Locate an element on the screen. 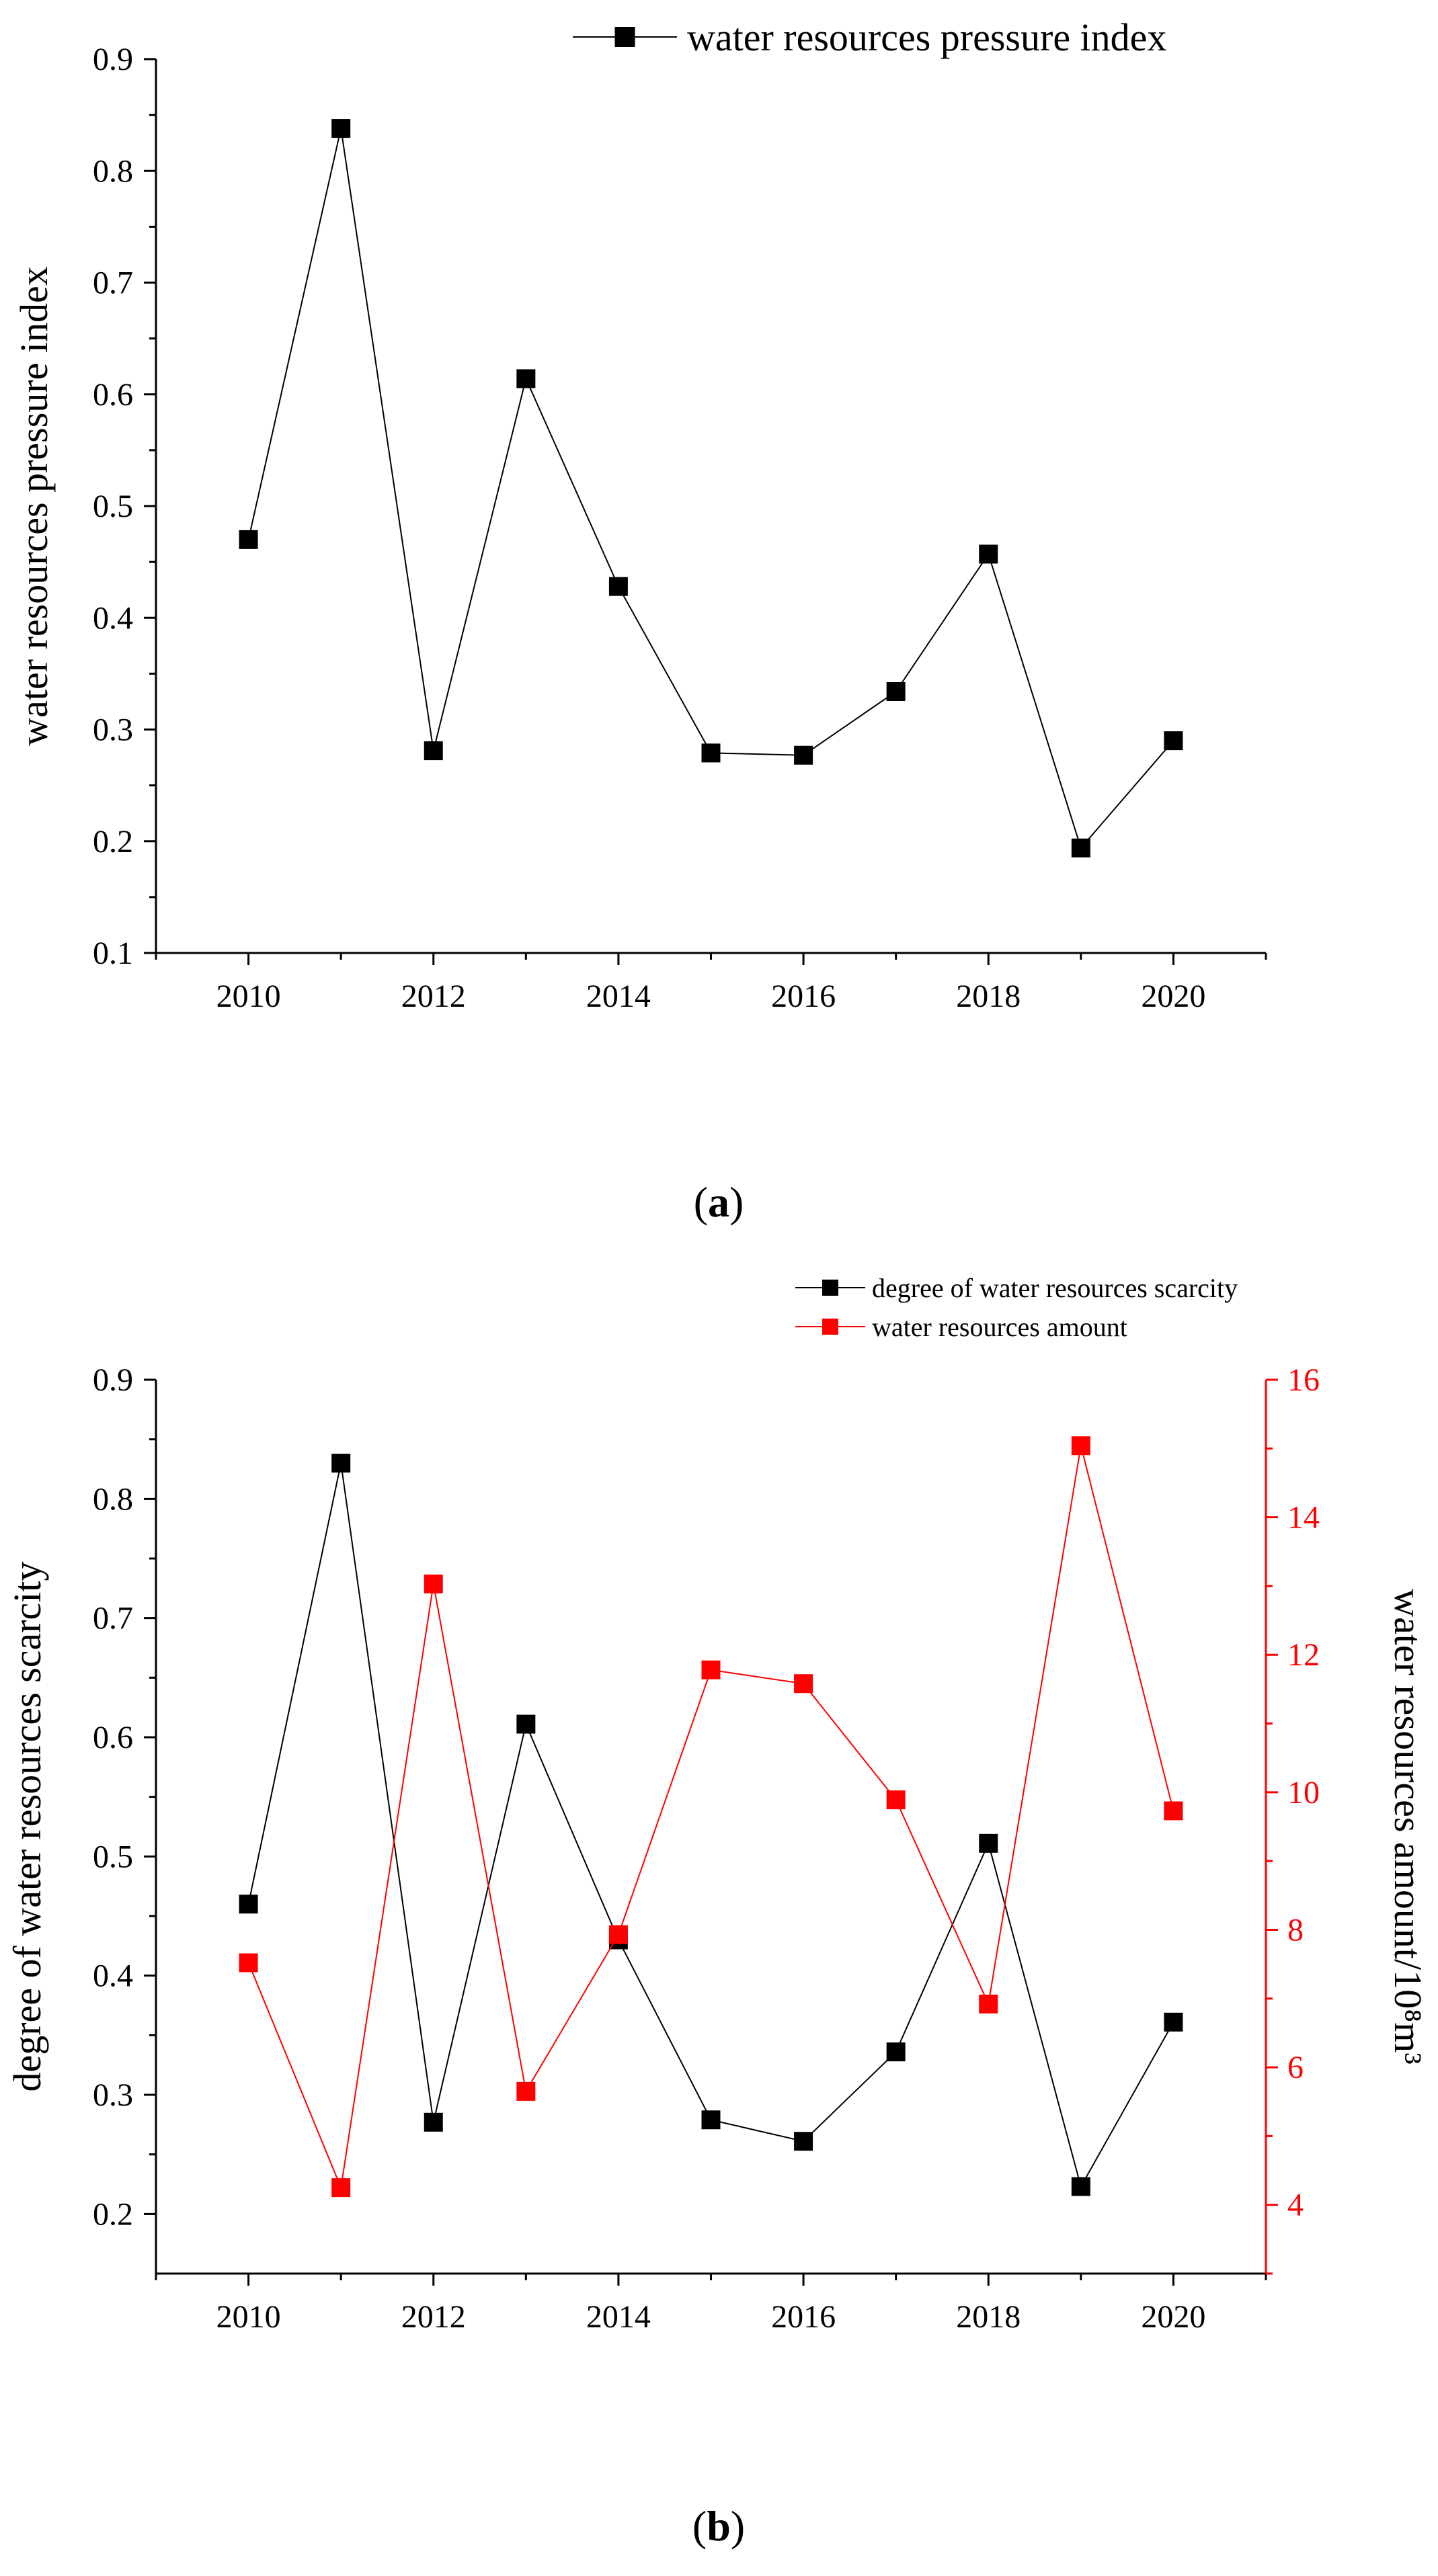  y-axis-title: water resources pressure index is located at coordinates (34, 505).